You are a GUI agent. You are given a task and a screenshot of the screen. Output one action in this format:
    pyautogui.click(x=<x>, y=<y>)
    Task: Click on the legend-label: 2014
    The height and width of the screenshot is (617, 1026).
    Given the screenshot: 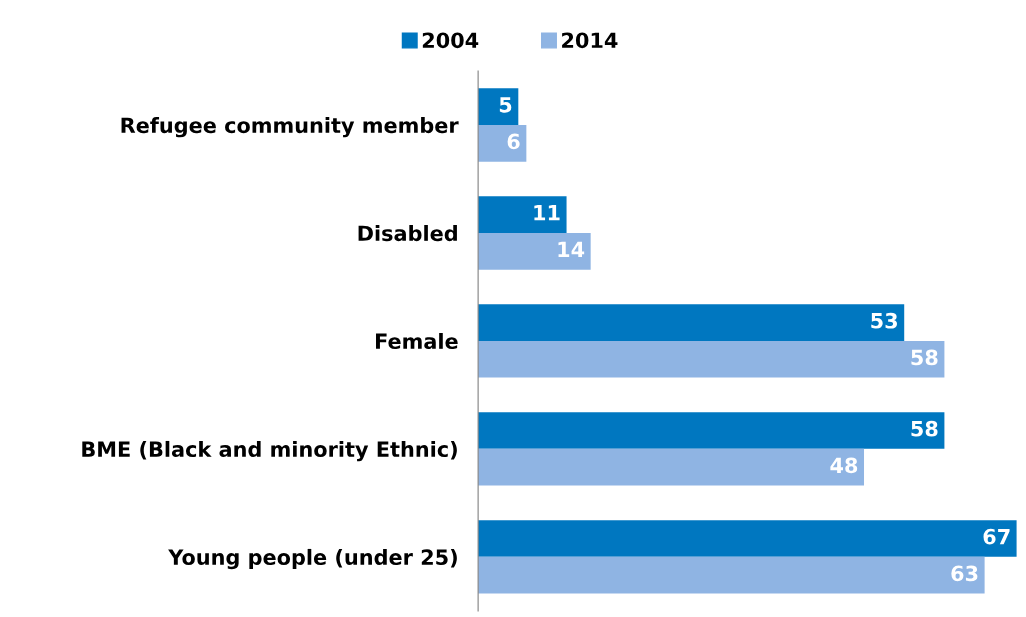 What is the action you would take?
    pyautogui.click(x=590, y=40)
    